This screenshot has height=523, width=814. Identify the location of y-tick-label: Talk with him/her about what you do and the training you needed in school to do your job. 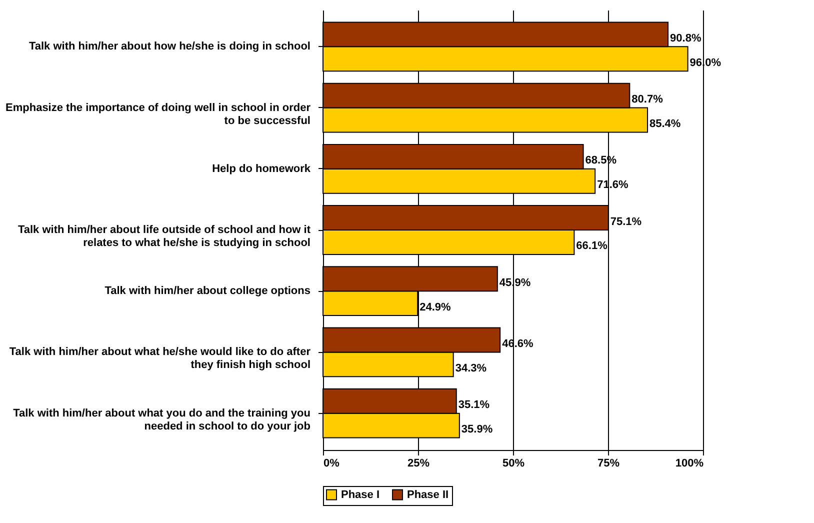
(162, 419).